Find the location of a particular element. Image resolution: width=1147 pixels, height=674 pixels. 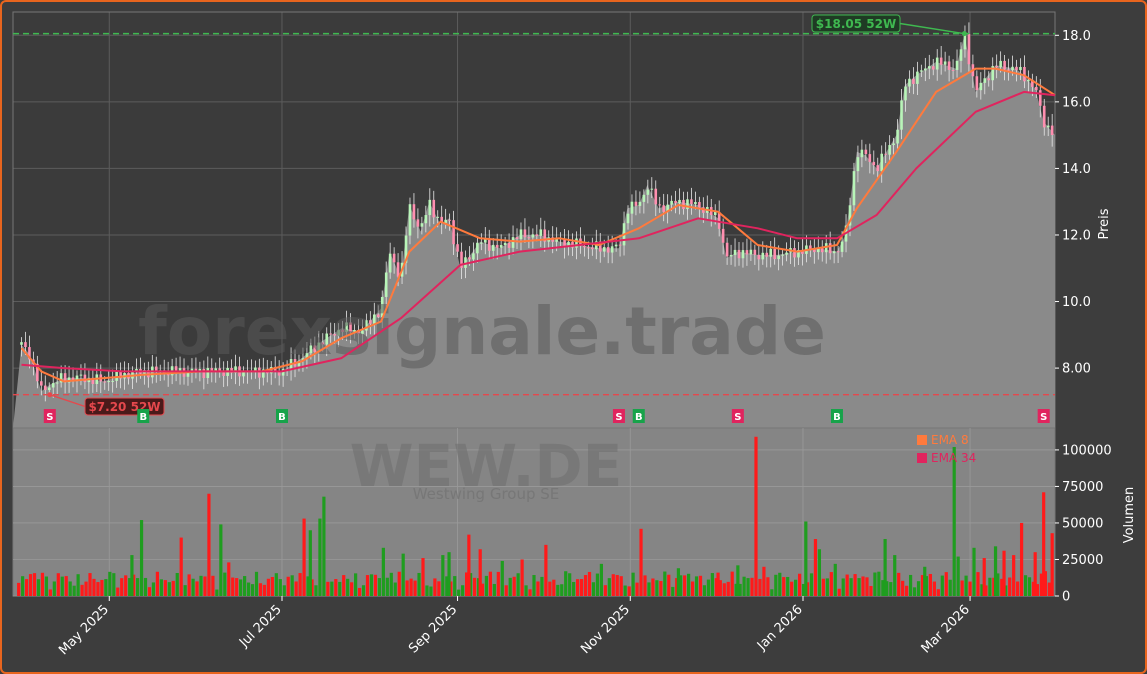

volume-tick-label-4: 100000 is located at coordinates (1087, 450).